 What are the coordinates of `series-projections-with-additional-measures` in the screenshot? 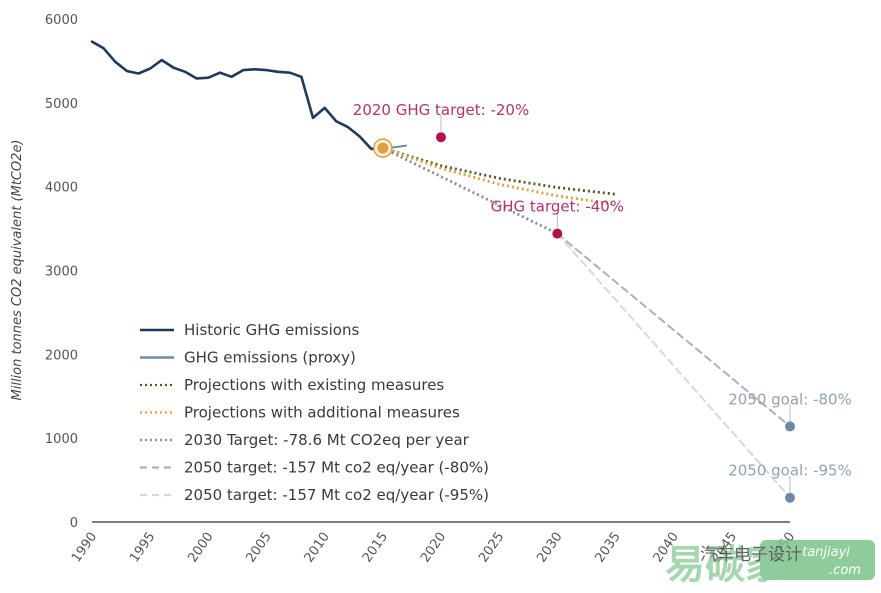 It's located at (499, 176).